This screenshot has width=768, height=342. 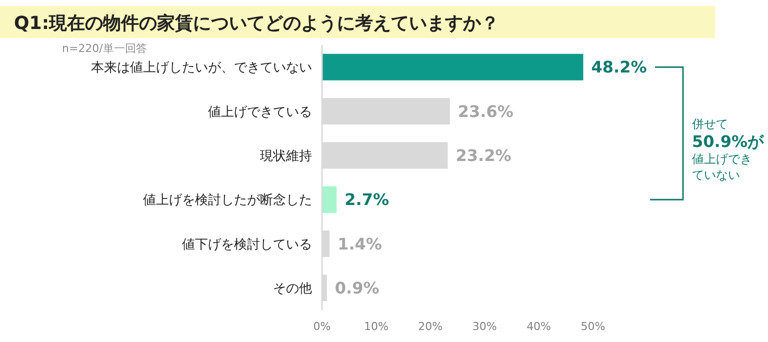 What do you see at coordinates (104, 48) in the screenshot?
I see `text: n=220/単一回答` at bounding box center [104, 48].